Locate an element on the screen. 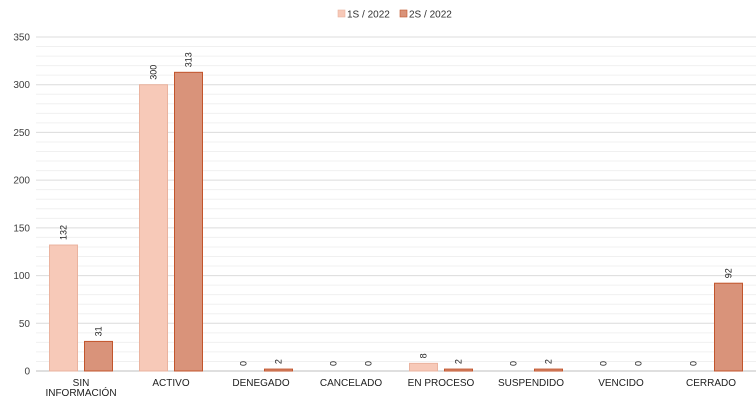 The height and width of the screenshot is (399, 756). legend: 1S / 2022 2S / 2022 is located at coordinates (394, 15).